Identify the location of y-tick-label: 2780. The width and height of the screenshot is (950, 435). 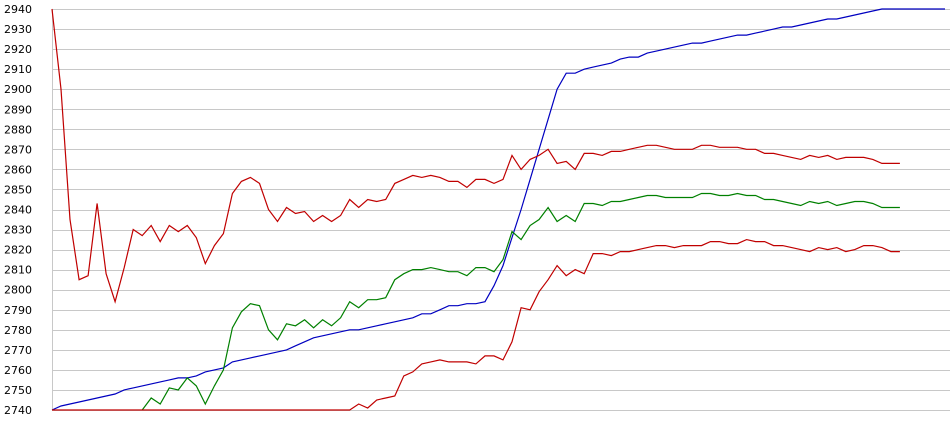
(18, 330).